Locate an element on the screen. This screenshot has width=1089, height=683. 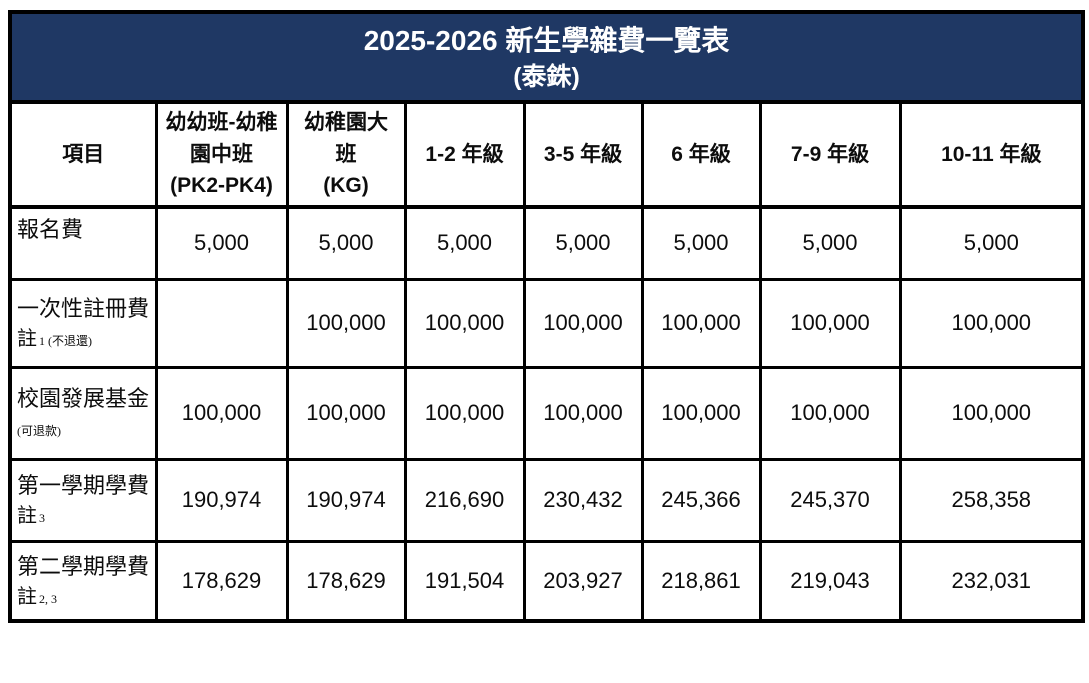
column-header-grade-10-11: 10-11 年級 is located at coordinates (991, 154).